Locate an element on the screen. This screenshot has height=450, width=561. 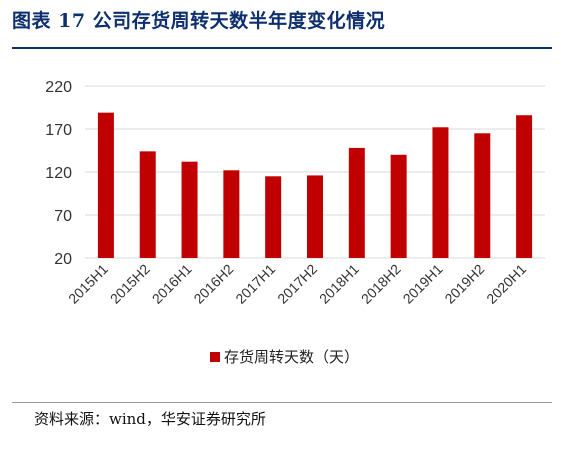
x-tick-label: 2020H1 is located at coordinates (506, 284).